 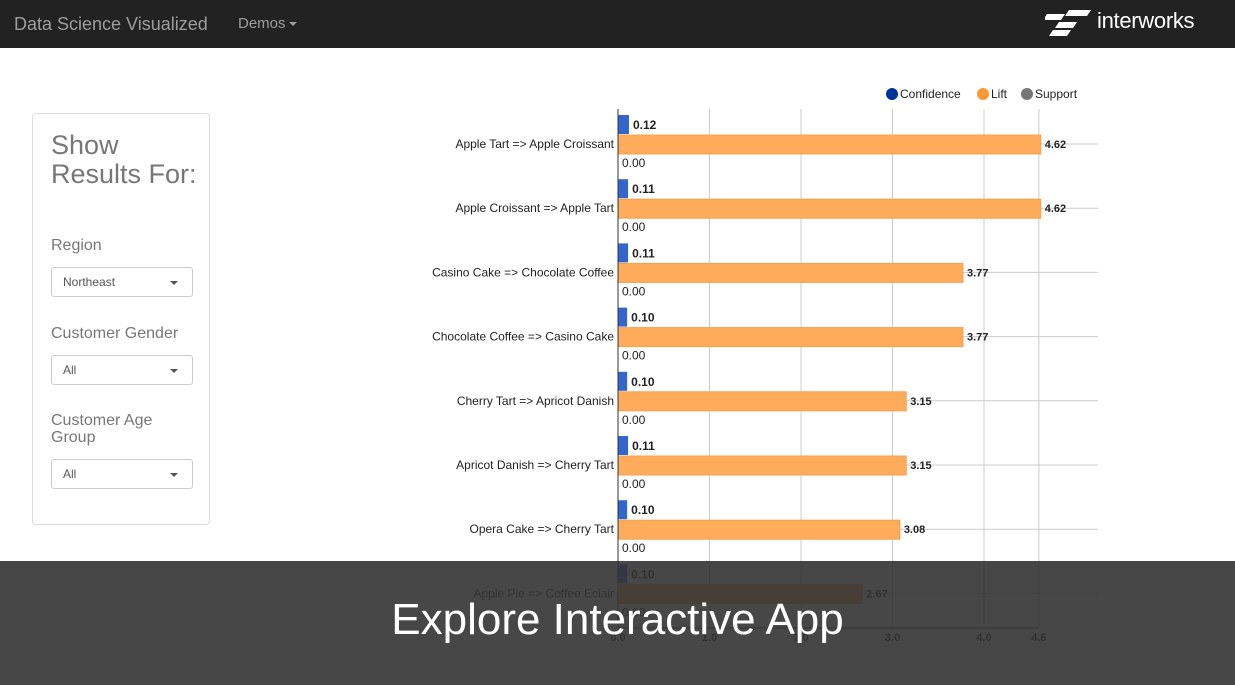 I want to click on demos-menu-label: Demos, so click(x=262, y=23).